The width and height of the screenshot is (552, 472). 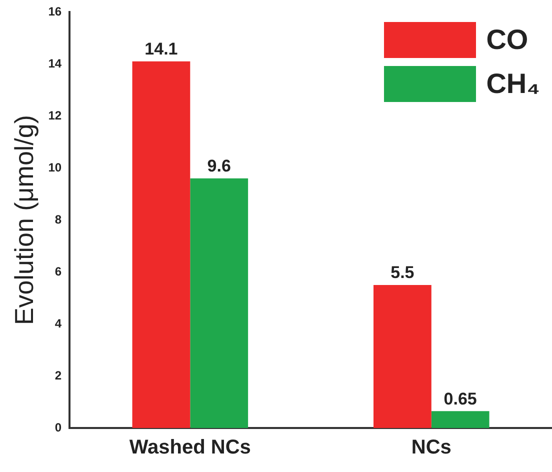 What do you see at coordinates (55, 167) in the screenshot?
I see `y-tick-label: 10` at bounding box center [55, 167].